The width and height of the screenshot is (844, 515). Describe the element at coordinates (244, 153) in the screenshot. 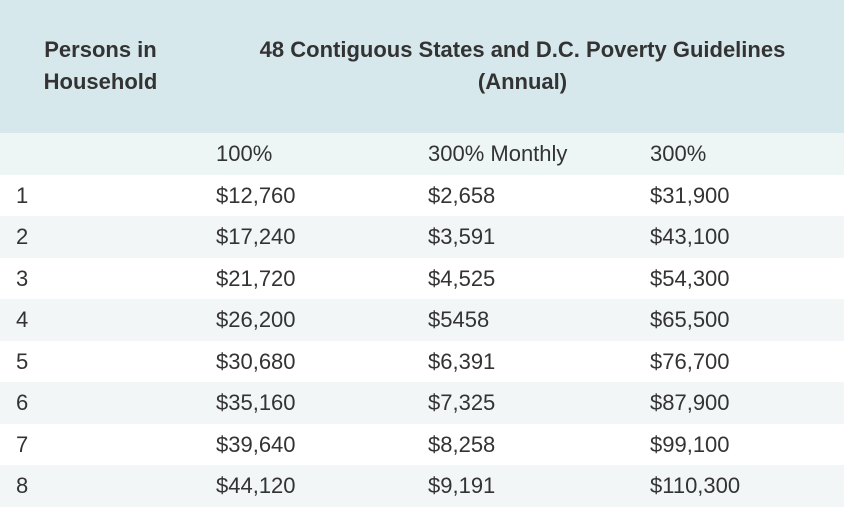

I see `subheader-100-percent: 100%` at that location.